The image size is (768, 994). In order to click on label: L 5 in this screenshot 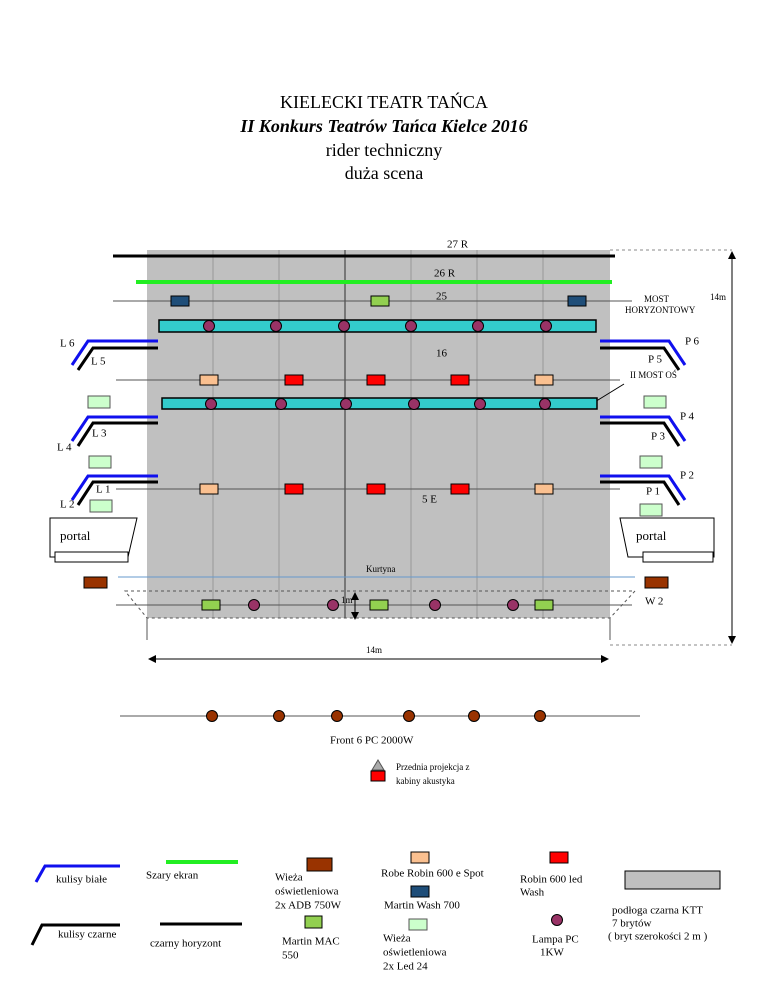, I will do `click(98, 362)`.